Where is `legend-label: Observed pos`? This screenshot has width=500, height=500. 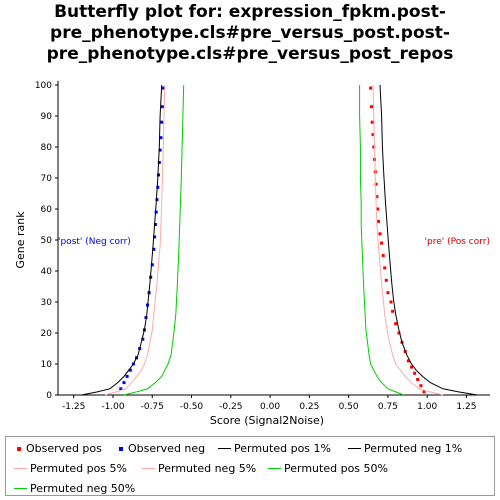
legend-label: Observed pos is located at coordinates (64, 448).